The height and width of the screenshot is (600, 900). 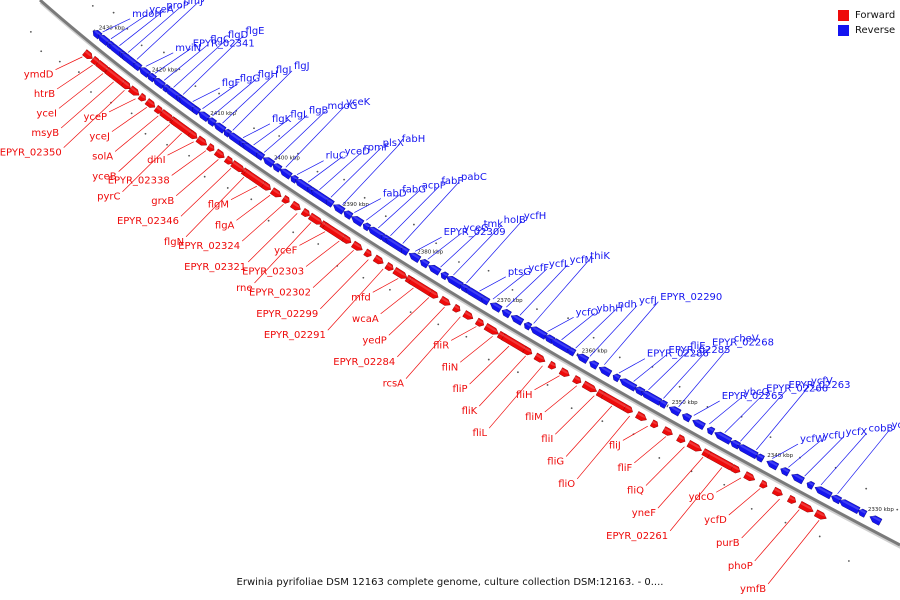 What do you see at coordinates (244, 288) in the screenshot?
I see `forward-gene-label: rne` at bounding box center [244, 288].